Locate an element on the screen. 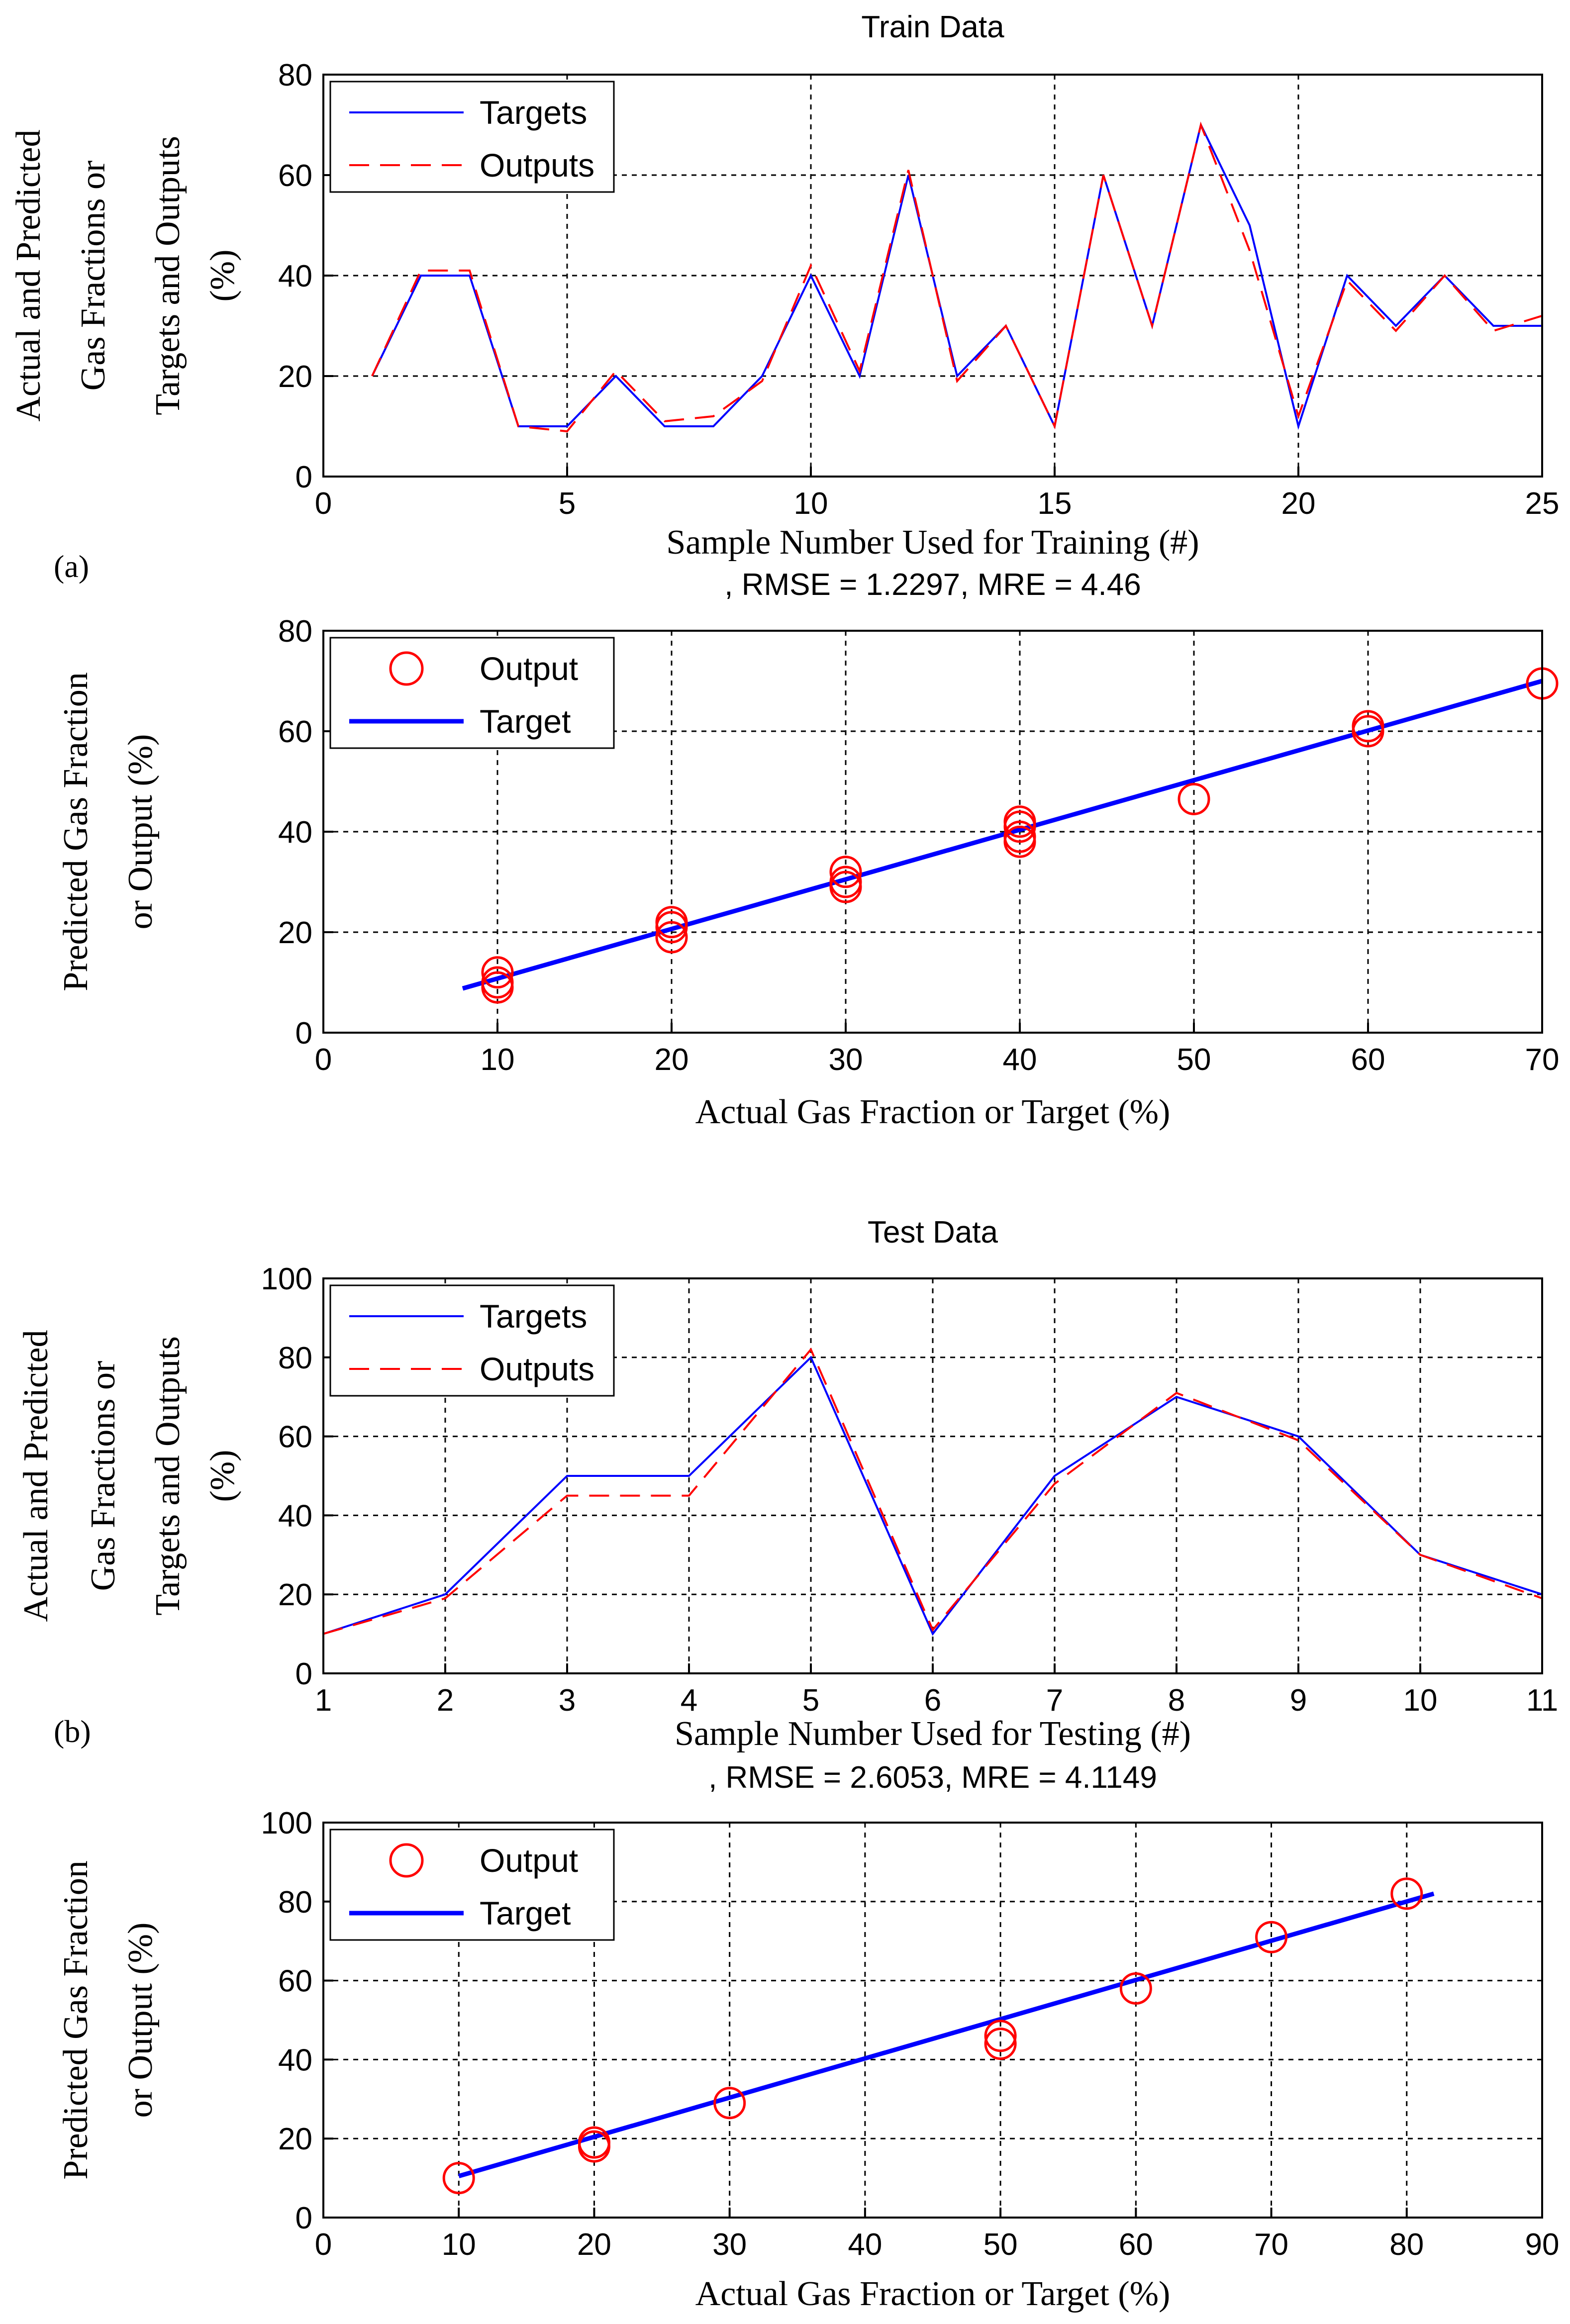  legend-label-output: Output is located at coordinates (529, 668).